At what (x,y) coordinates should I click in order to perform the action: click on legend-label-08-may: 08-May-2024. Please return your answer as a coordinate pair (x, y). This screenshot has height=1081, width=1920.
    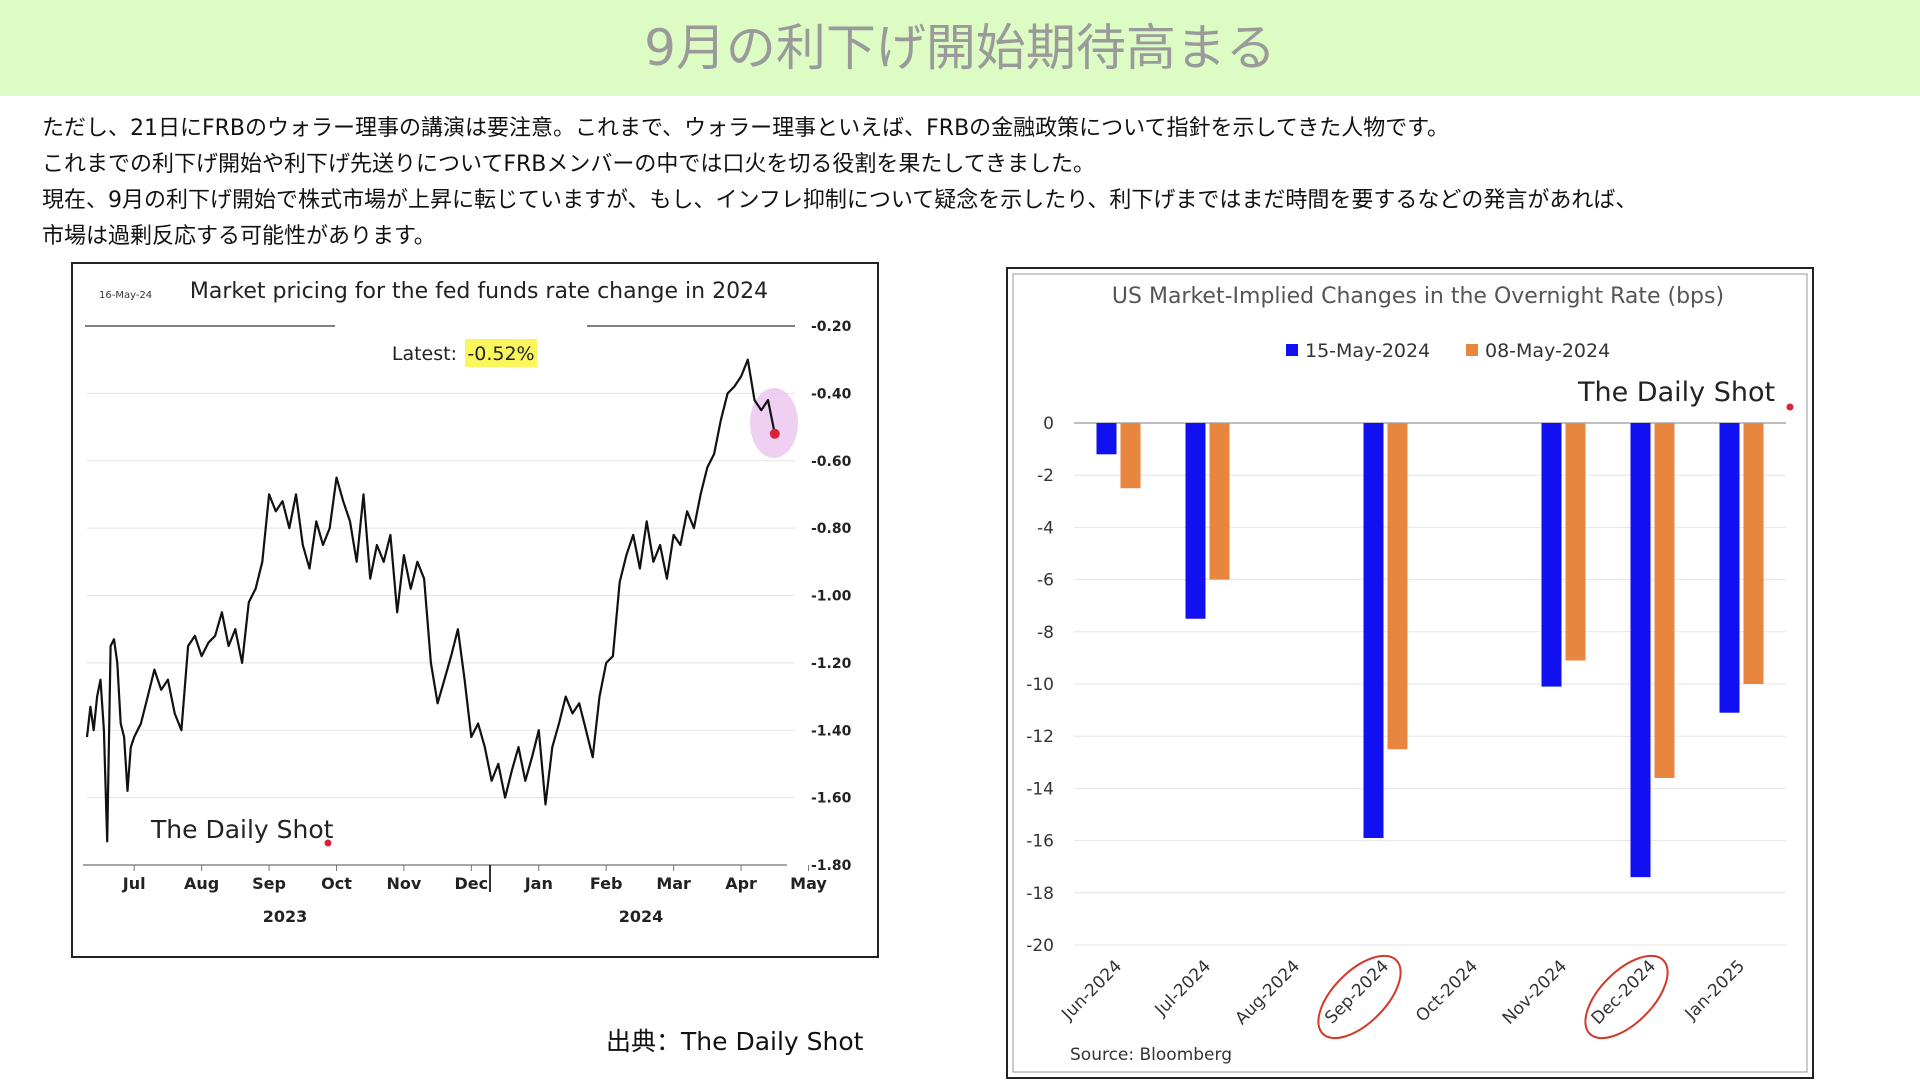
    Looking at the image, I should click on (1547, 351).